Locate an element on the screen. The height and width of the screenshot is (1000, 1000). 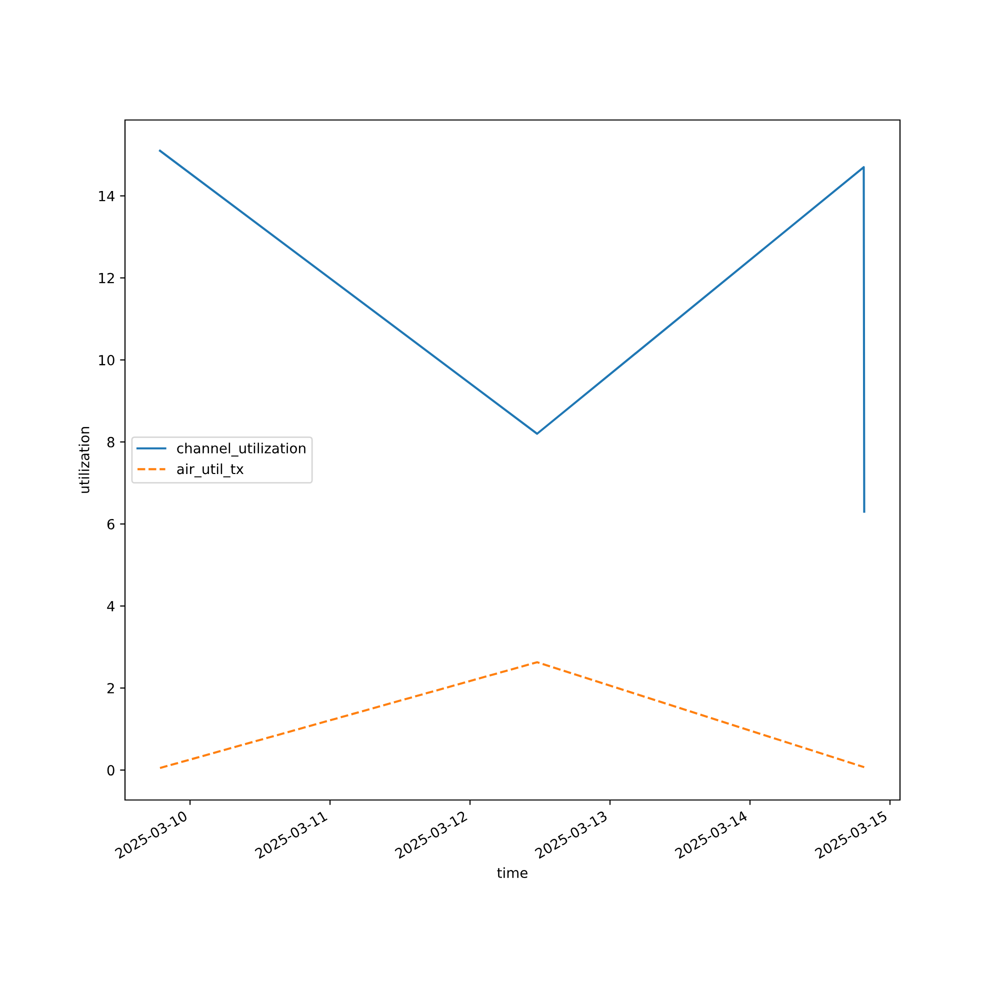
y-tick-label: 6 is located at coordinates (110, 524).